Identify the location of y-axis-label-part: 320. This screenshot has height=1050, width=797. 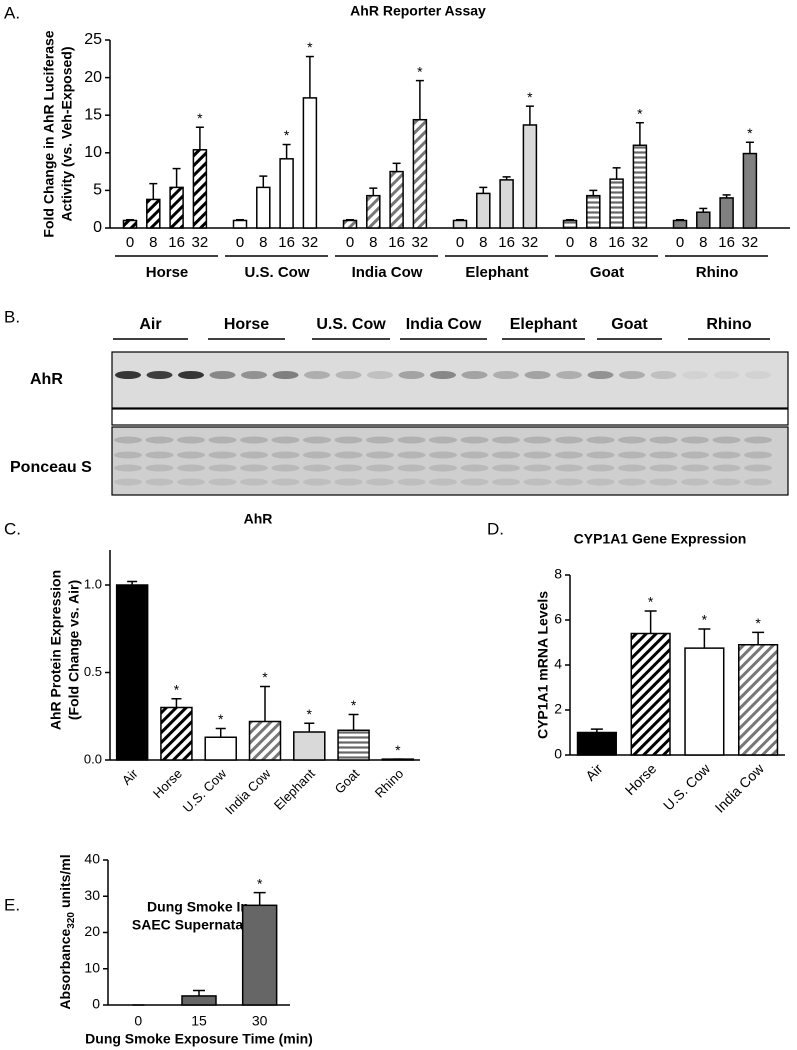
(71, 920).